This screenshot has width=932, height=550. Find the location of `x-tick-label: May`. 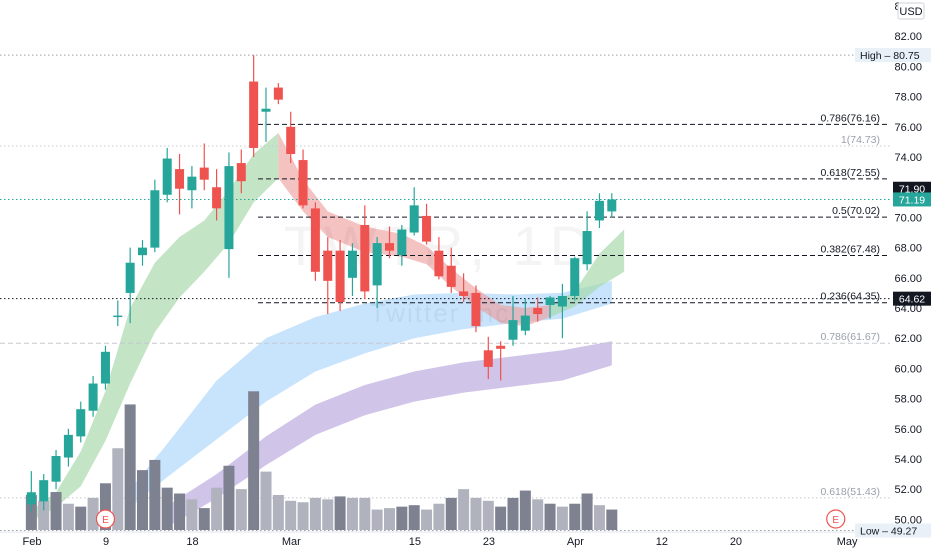

x-tick-label: May is located at coordinates (847, 542).